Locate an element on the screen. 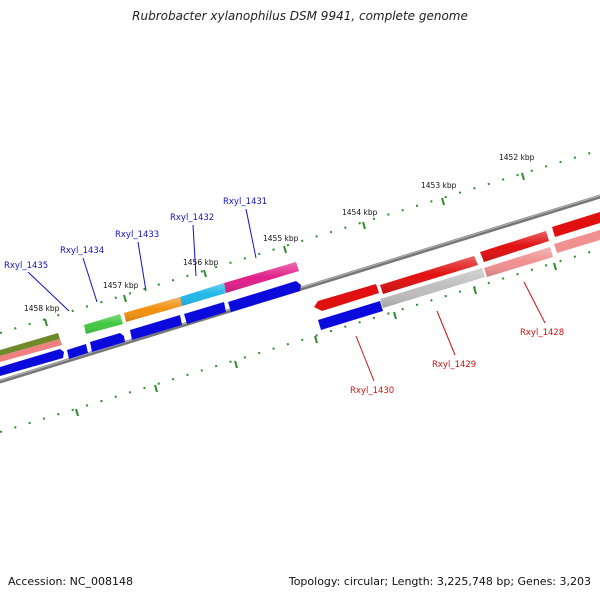 The width and height of the screenshot is (600, 600). kbp-label: 1452 kbp is located at coordinates (517, 157).